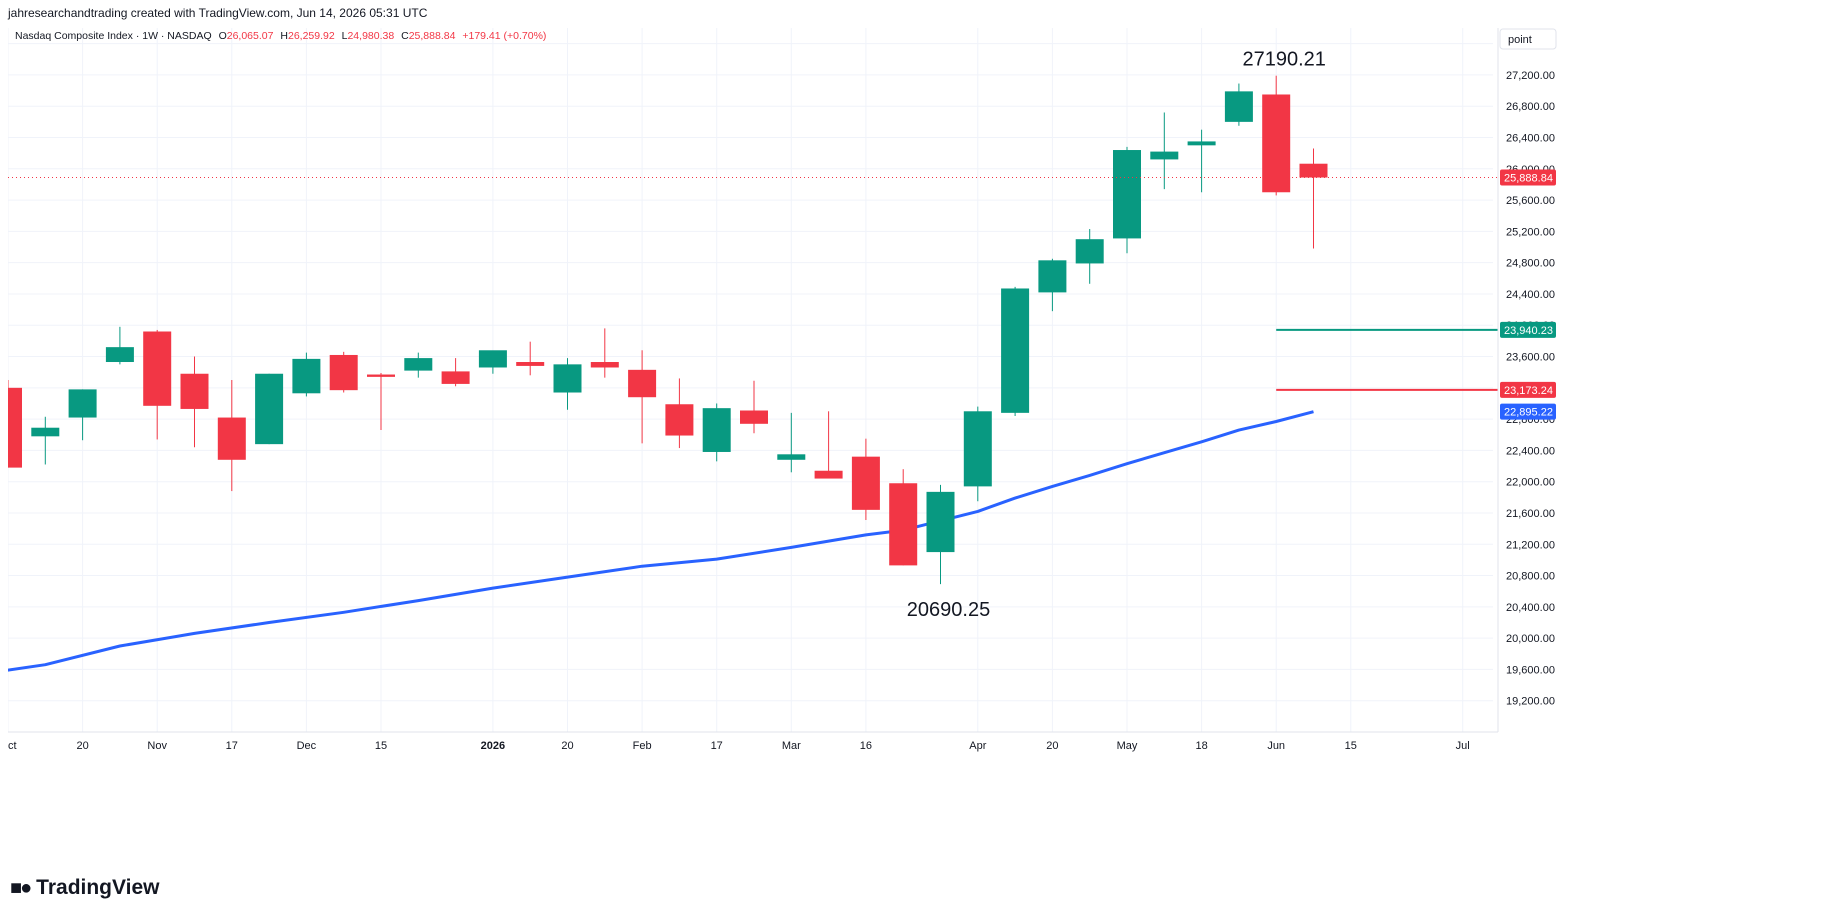 The width and height of the screenshot is (1835, 917). What do you see at coordinates (493, 746) in the screenshot?
I see `x-tick-label: 2026` at bounding box center [493, 746].